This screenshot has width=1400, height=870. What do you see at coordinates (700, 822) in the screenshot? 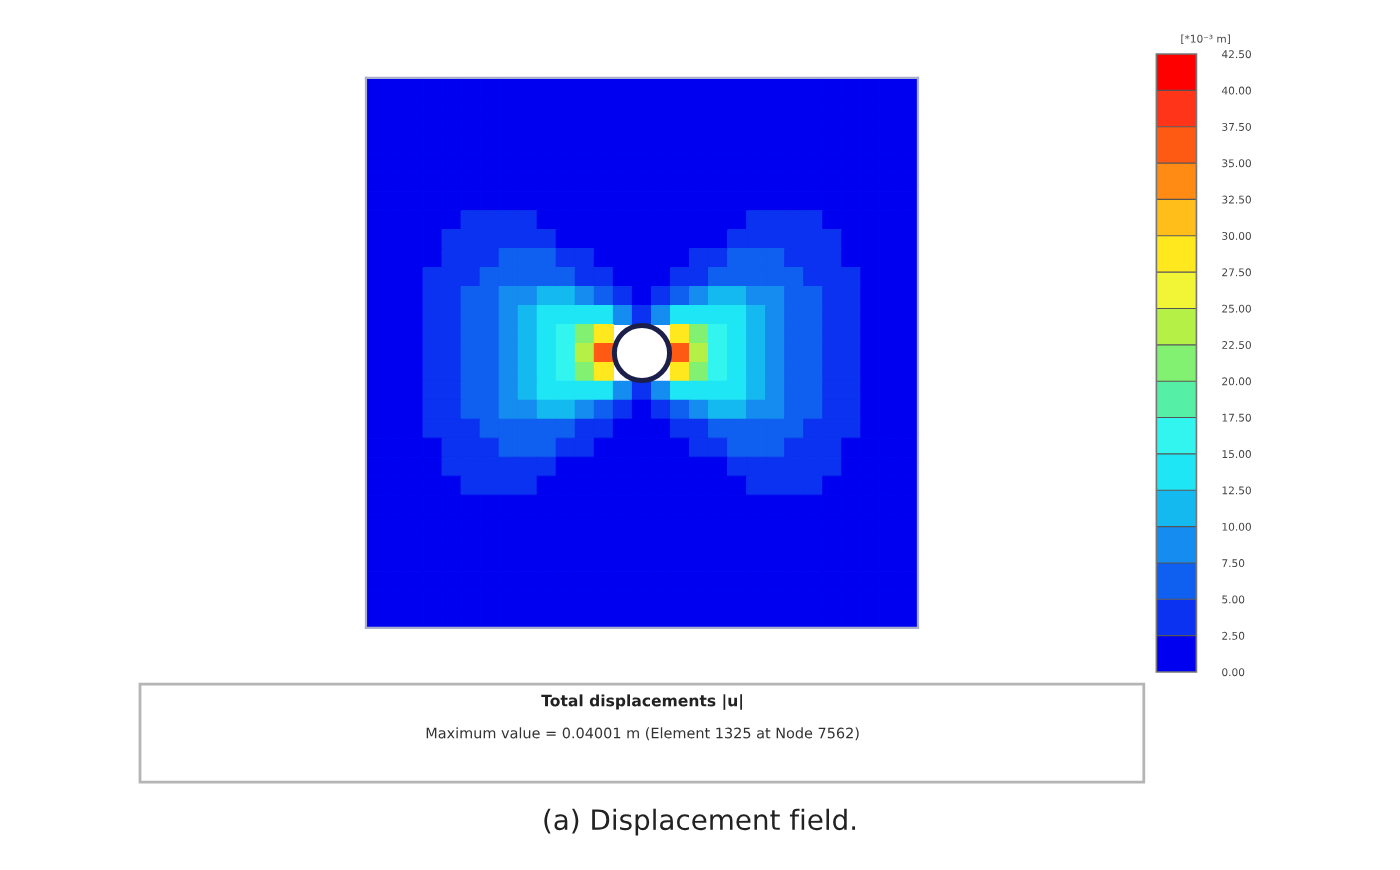
I see `text: (a) Displacement field.` at bounding box center [700, 822].